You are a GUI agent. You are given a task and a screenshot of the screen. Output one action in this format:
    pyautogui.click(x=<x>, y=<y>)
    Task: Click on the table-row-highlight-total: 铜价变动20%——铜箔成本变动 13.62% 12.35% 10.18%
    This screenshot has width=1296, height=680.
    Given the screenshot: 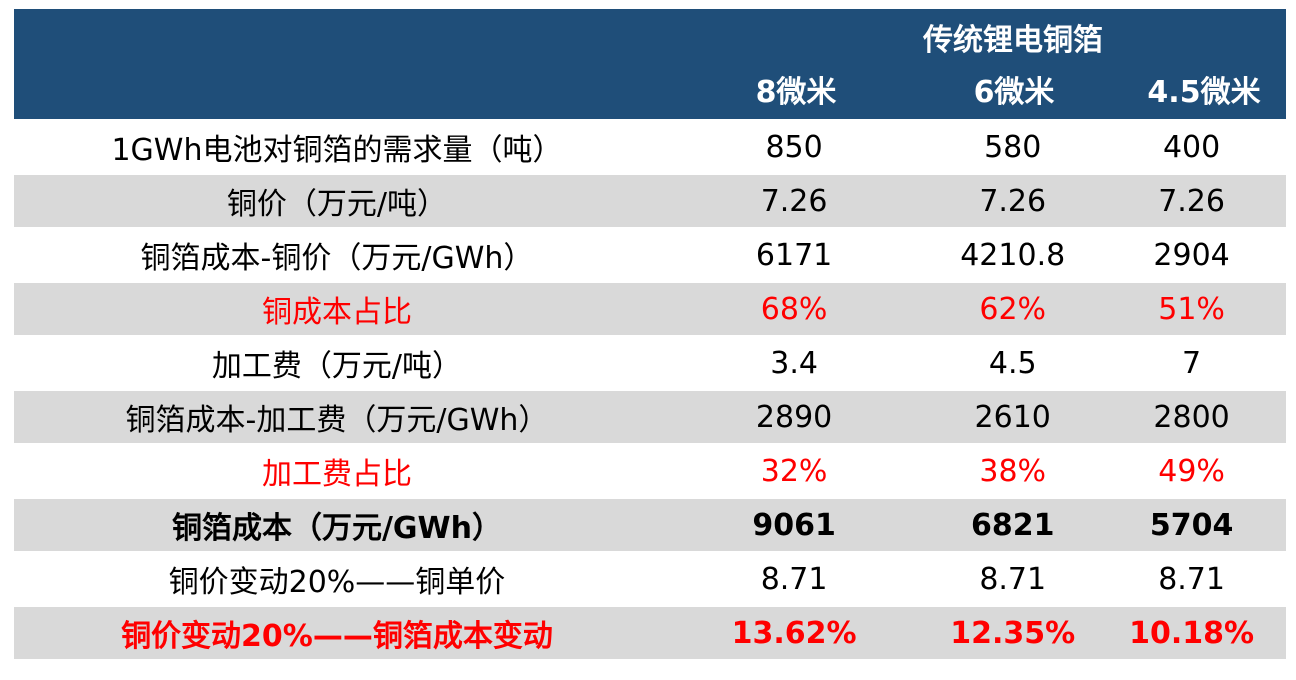 What is the action you would take?
    pyautogui.click(x=650, y=632)
    